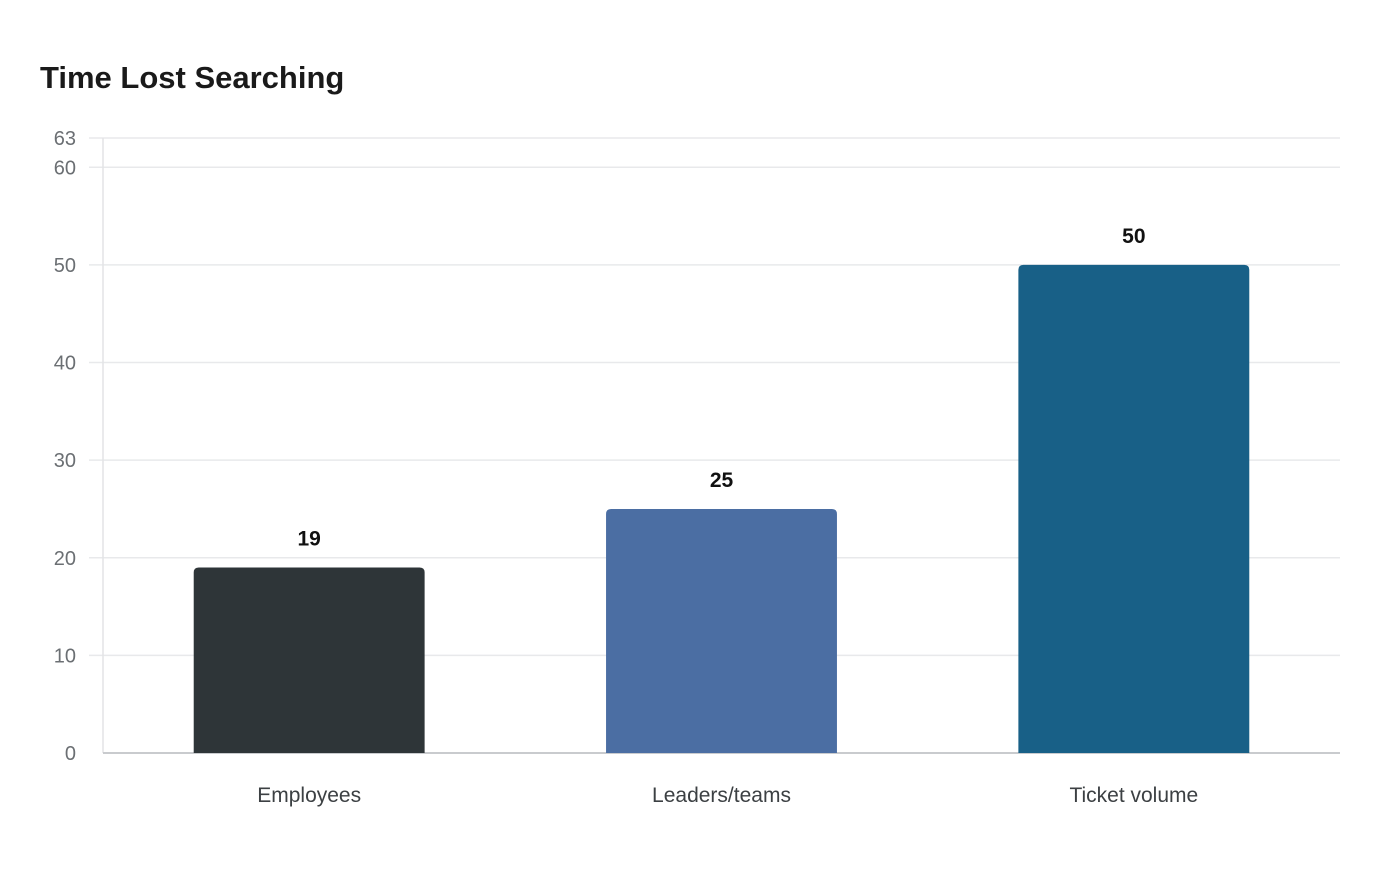 The height and width of the screenshot is (880, 1400). Describe the element at coordinates (1133, 236) in the screenshot. I see `bar-value-label: 50` at that location.